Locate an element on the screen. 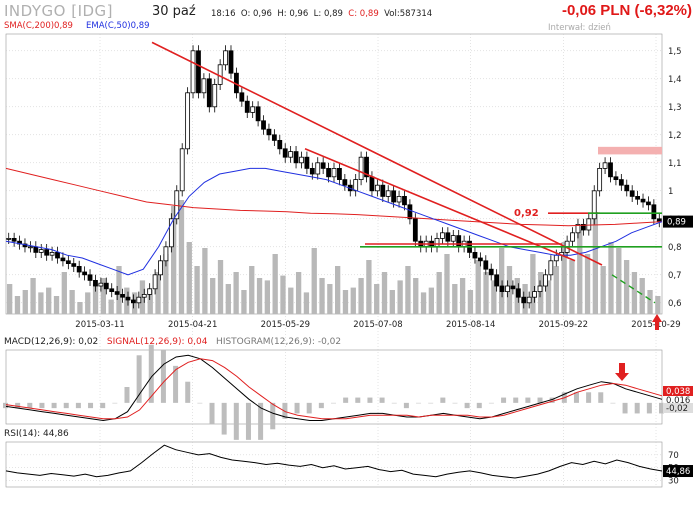  volume-value: Vol:587314 is located at coordinates (408, 14).